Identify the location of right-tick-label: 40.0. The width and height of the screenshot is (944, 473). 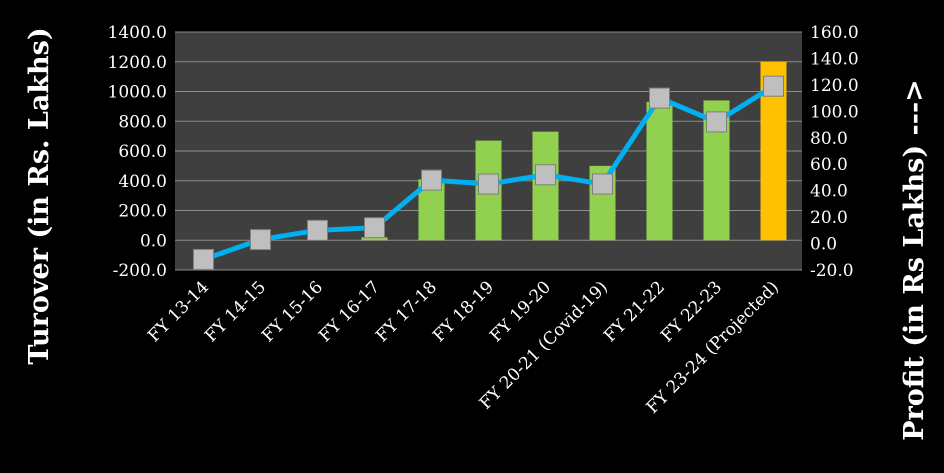
(829, 192).